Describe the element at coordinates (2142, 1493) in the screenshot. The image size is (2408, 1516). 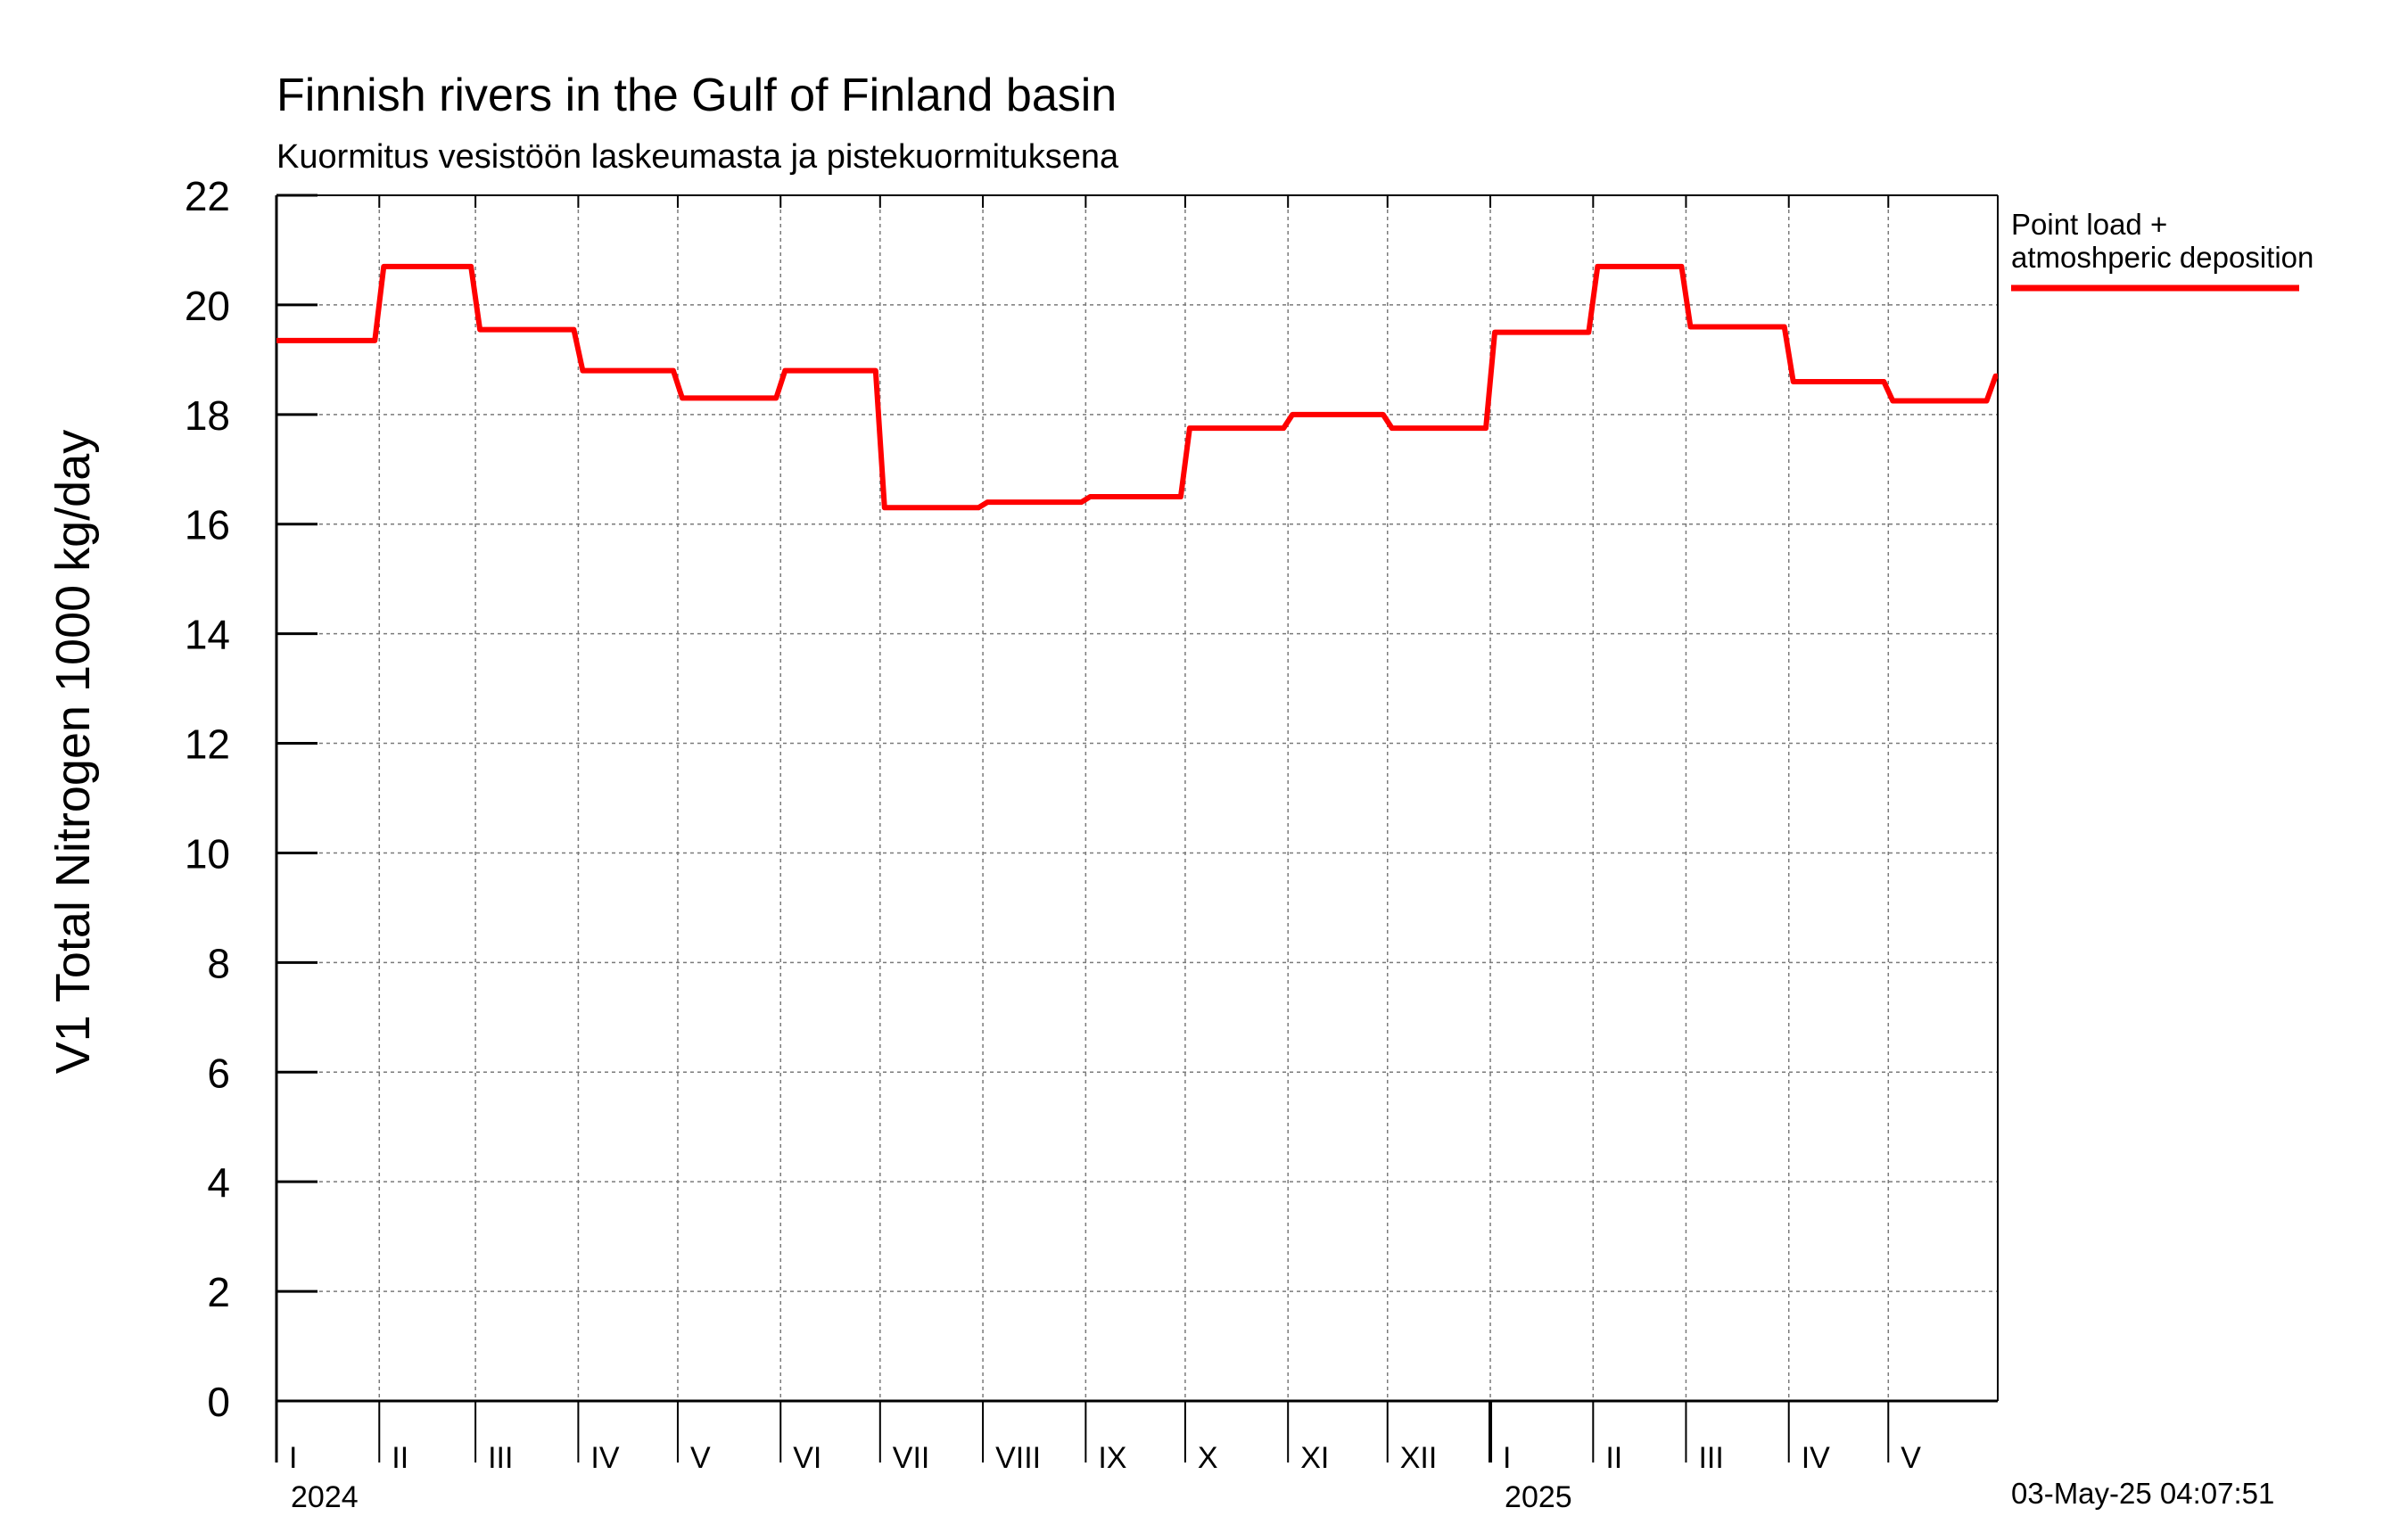
I see `timestamp: 03-May-25 04:07:51` at that location.